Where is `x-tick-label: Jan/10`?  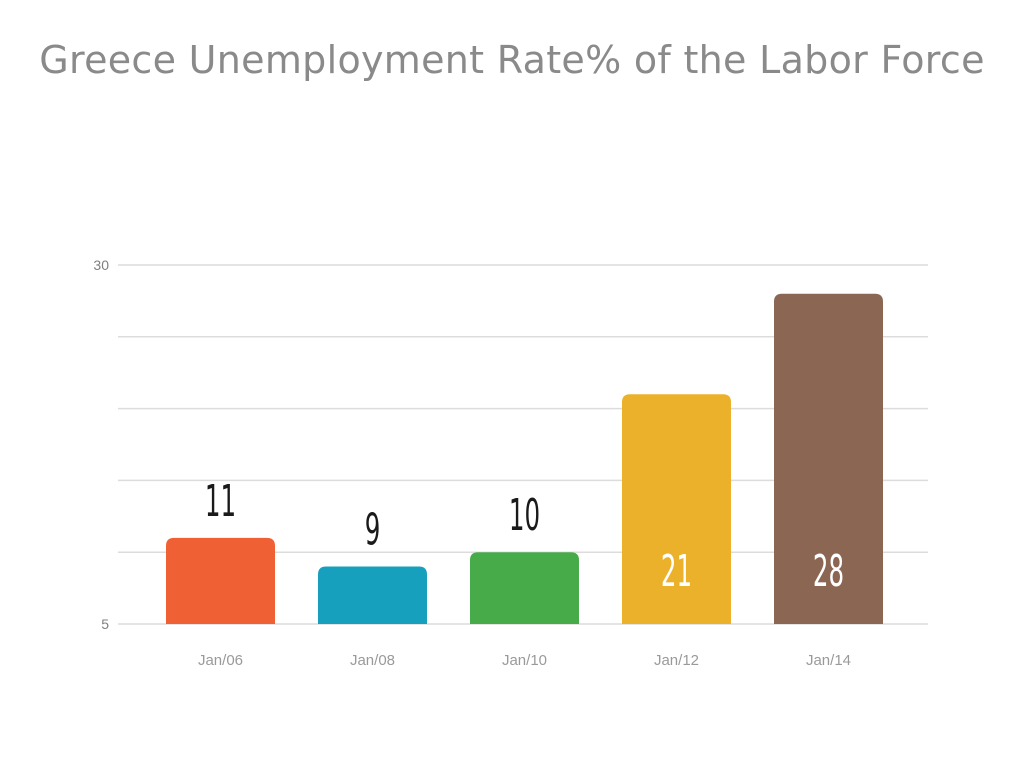 x-tick-label: Jan/10 is located at coordinates (524, 660).